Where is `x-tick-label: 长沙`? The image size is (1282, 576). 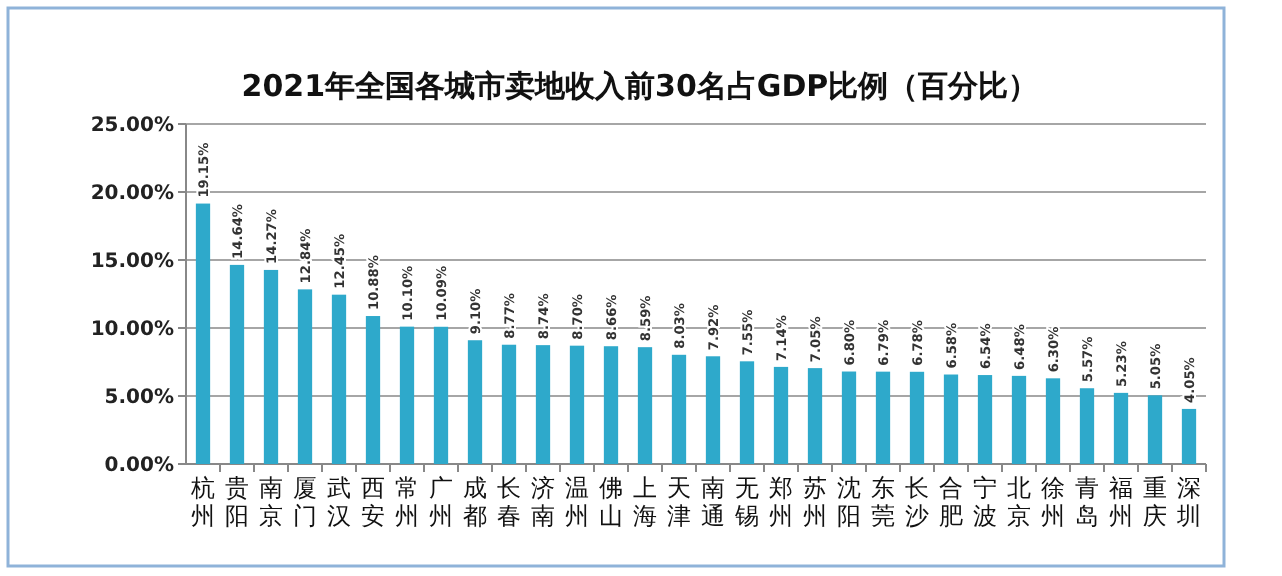
x-tick-label: 长沙 is located at coordinates (917, 502).